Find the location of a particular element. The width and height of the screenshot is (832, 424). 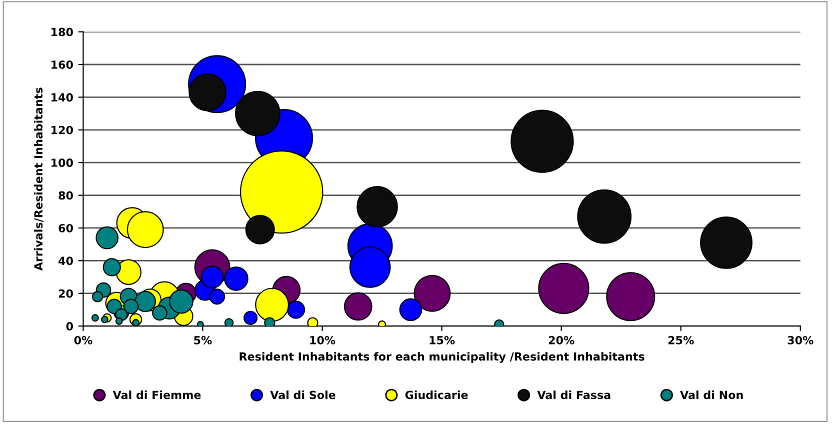

legend-label: Val di Fiemme is located at coordinates (156, 395).